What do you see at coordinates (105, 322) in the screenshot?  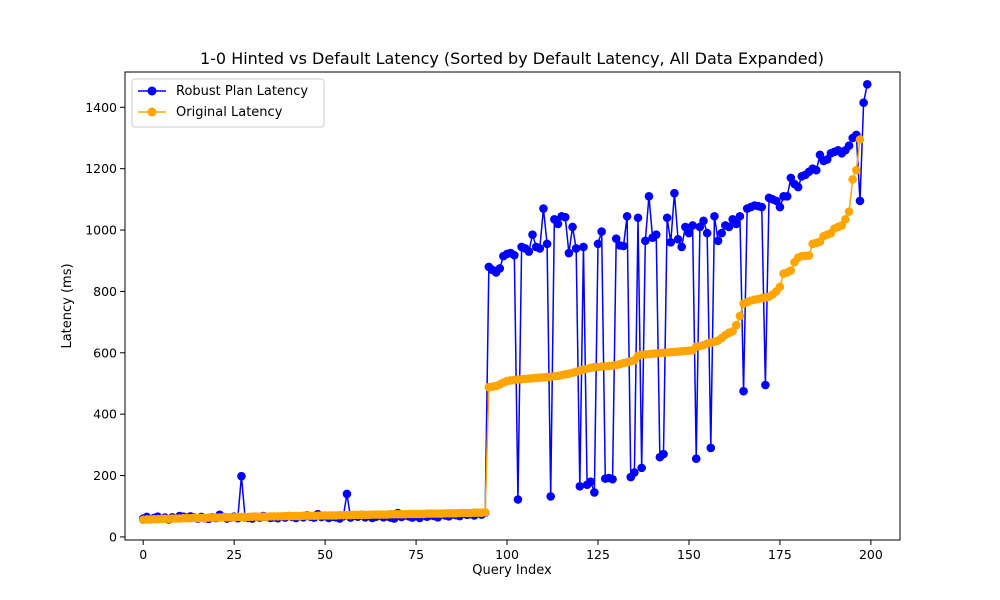 I see `y-axis: 0 200 400 600 800 1000 1200 1400` at bounding box center [105, 322].